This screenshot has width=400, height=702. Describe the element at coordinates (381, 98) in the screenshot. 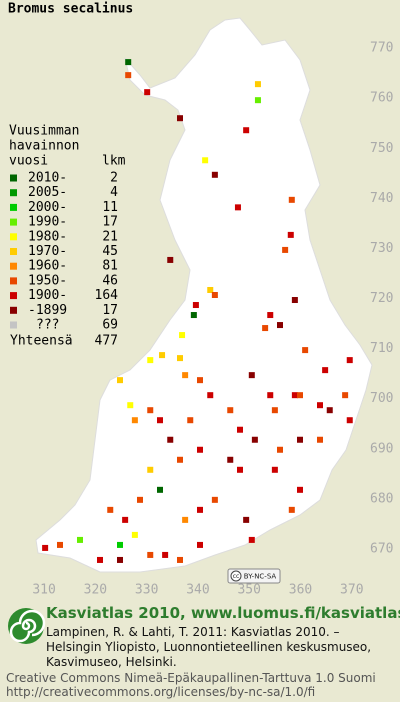

I see `y-tick-label: 760` at that location.